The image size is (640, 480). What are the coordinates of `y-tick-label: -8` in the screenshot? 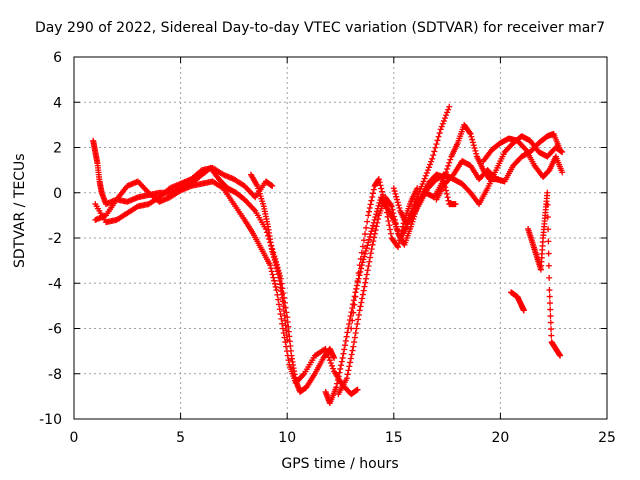 It's located at (55, 375).